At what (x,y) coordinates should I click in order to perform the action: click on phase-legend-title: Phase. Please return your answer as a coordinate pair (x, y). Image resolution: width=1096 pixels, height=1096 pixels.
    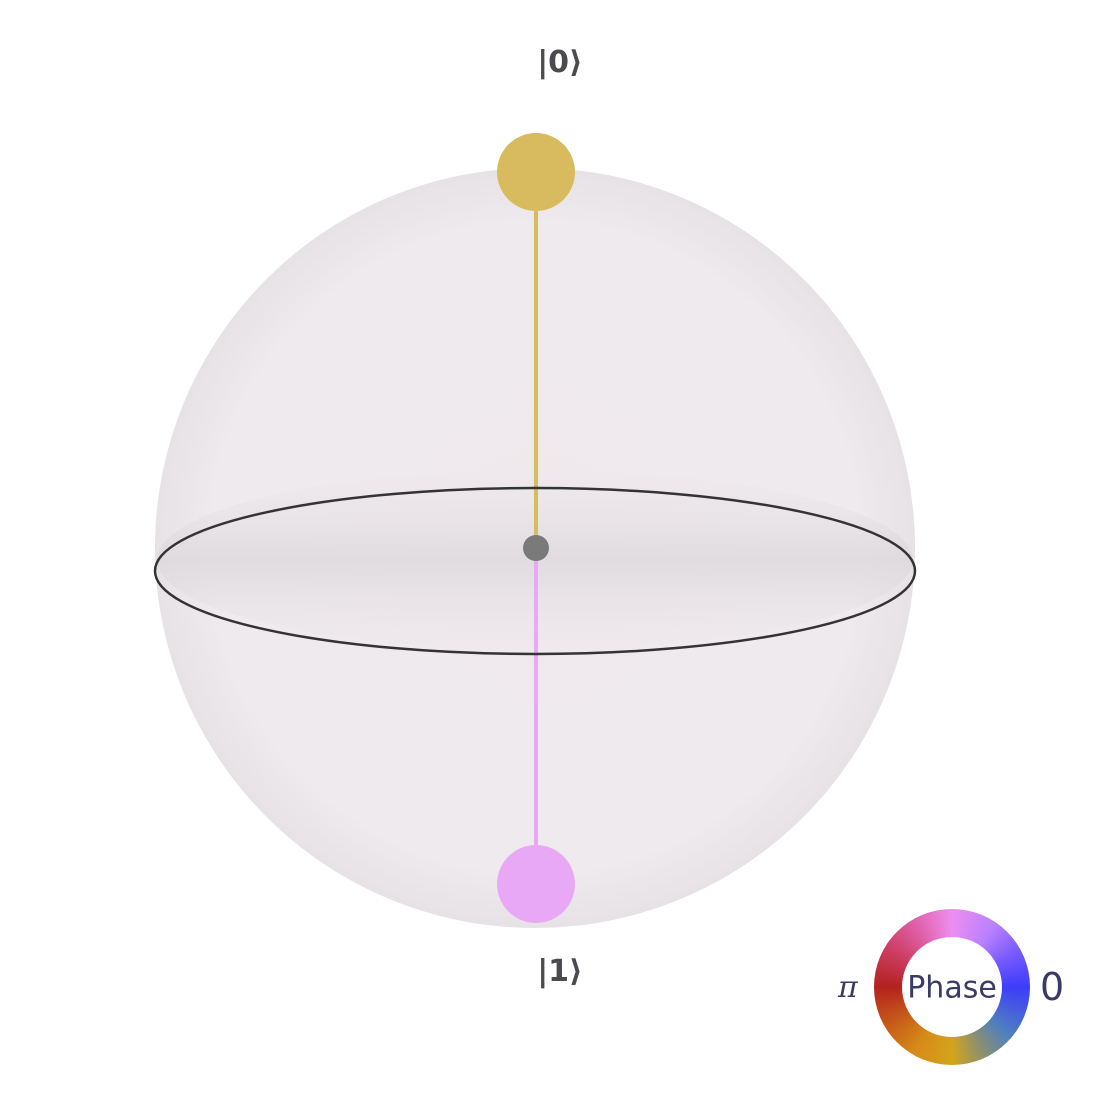
    Looking at the image, I should click on (952, 988).